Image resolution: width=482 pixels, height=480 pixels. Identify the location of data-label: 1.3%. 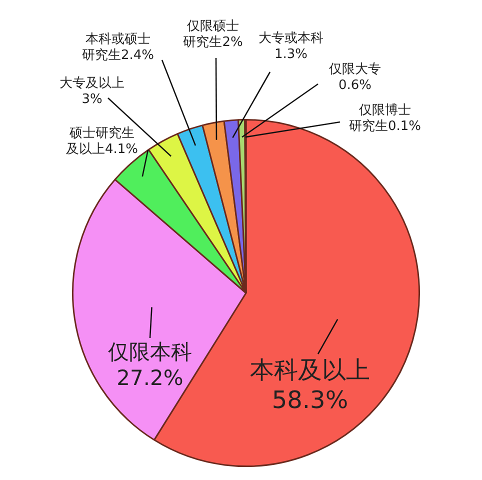
(291, 54).